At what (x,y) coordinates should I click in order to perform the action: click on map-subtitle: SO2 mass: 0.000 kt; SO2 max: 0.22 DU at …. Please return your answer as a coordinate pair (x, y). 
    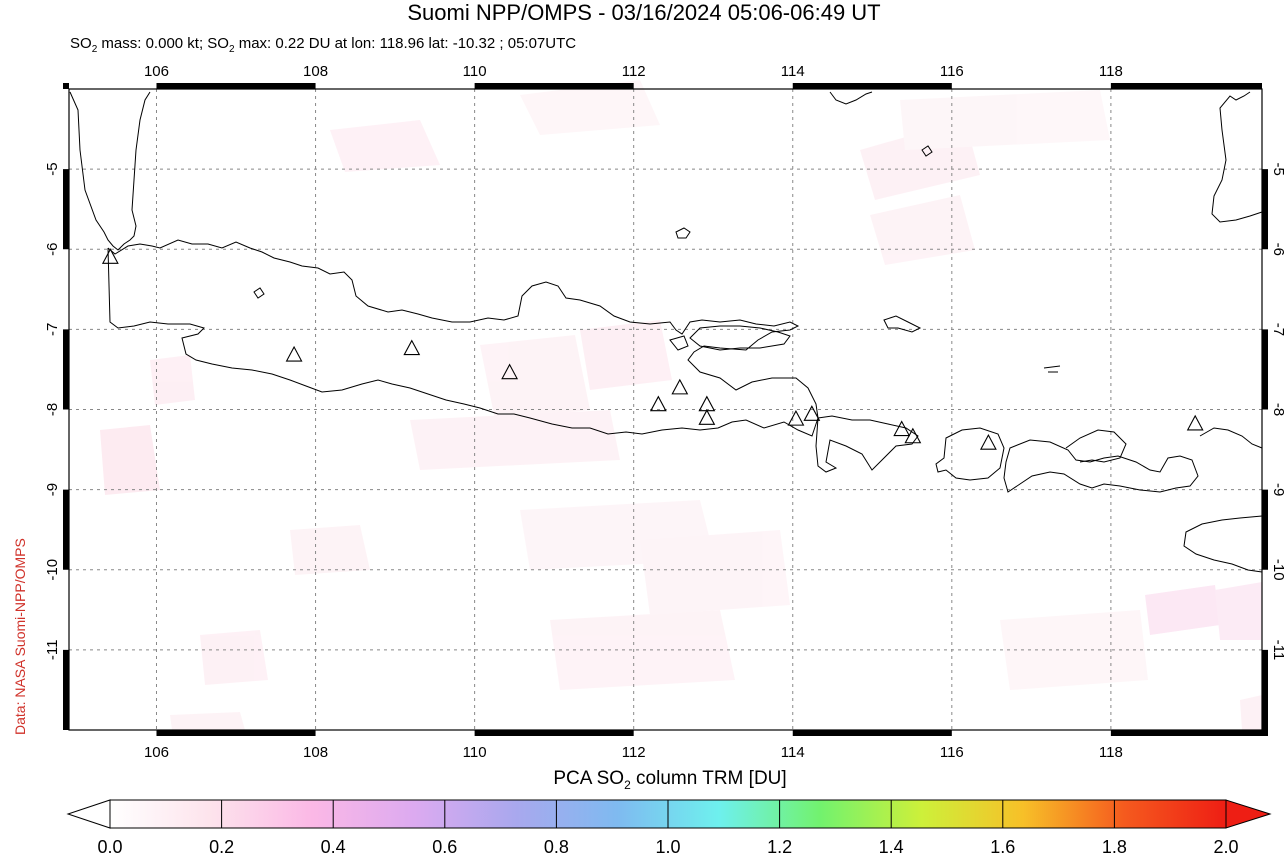
    Looking at the image, I should click on (323, 45).